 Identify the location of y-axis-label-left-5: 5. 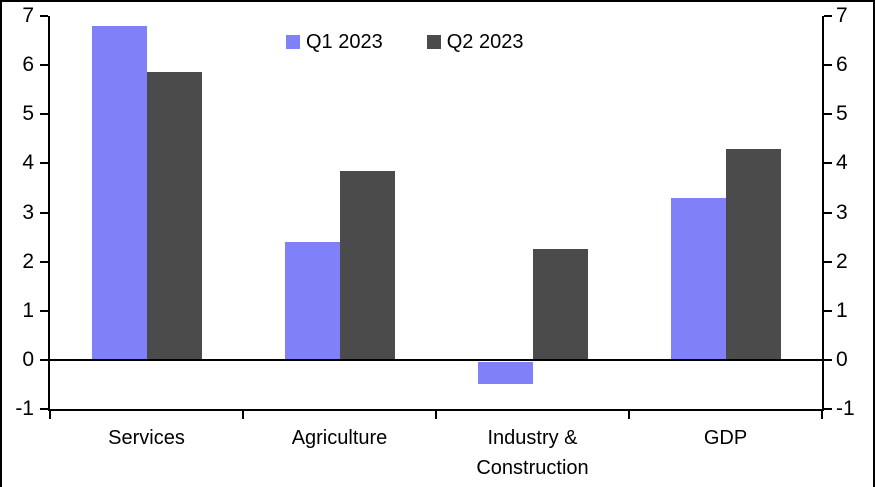
(28, 114).